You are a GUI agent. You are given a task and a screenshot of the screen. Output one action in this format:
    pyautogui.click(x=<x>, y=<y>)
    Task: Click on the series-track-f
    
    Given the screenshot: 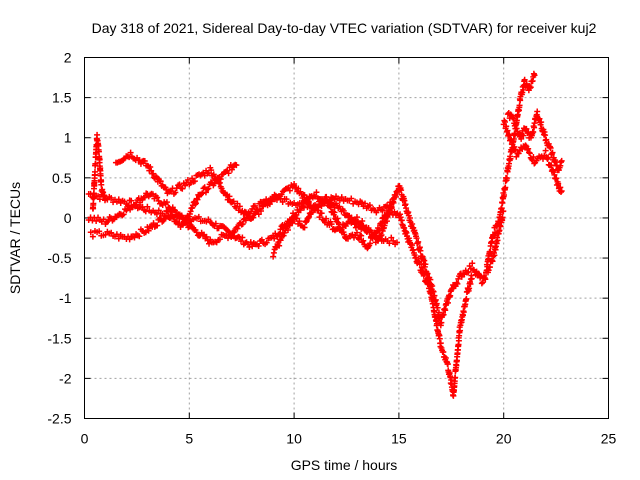 What is the action you would take?
    pyautogui.click(x=372, y=296)
    